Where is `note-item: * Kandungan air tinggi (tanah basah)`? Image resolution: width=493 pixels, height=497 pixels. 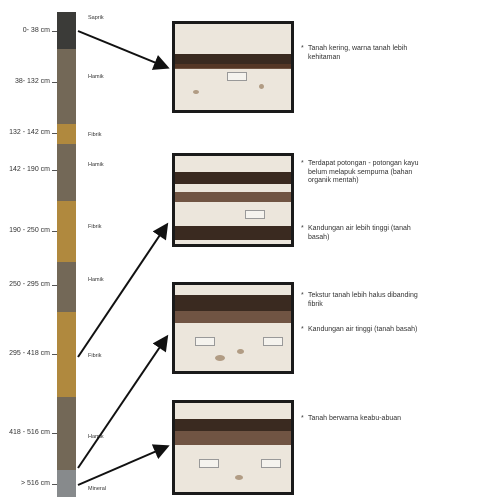
note-item: * Kandungan air tinggi (tanah basah) is located at coordinates (360, 330).